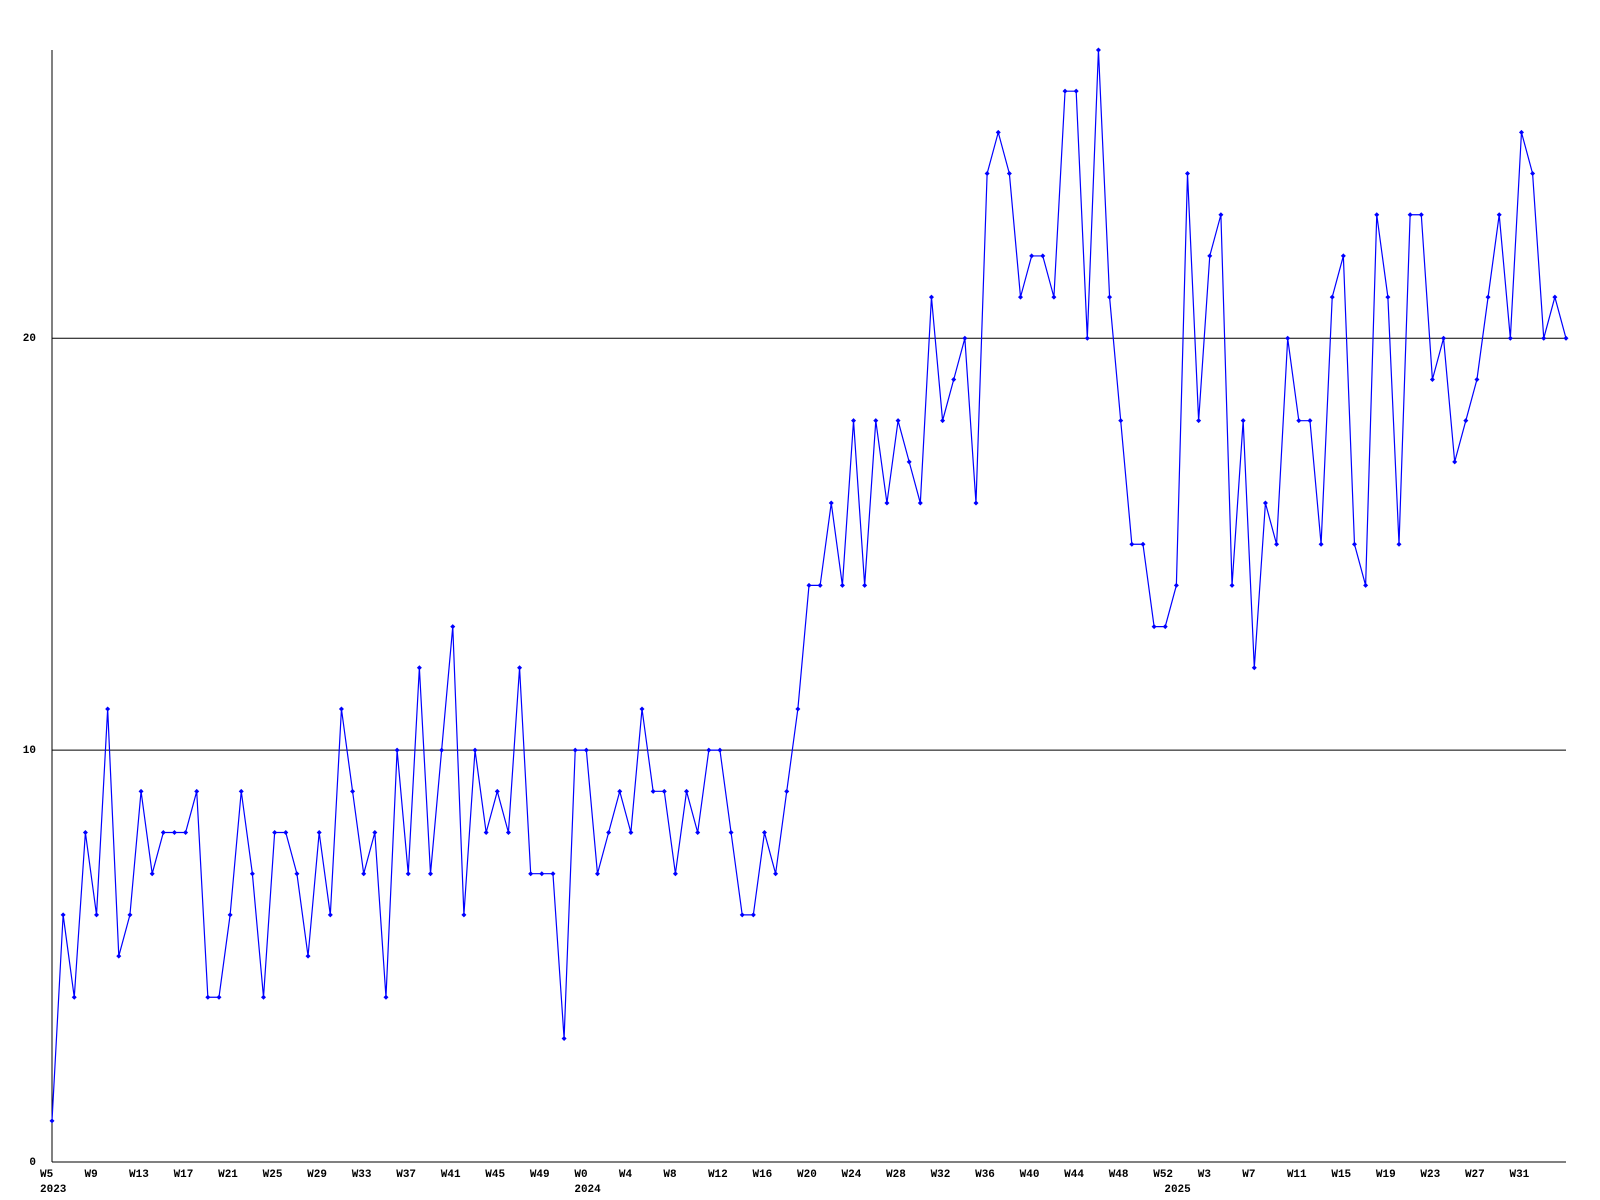 The height and width of the screenshot is (1200, 1600). Describe the element at coordinates (670, 1175) in the screenshot. I see `x-tick-label: W8` at that location.